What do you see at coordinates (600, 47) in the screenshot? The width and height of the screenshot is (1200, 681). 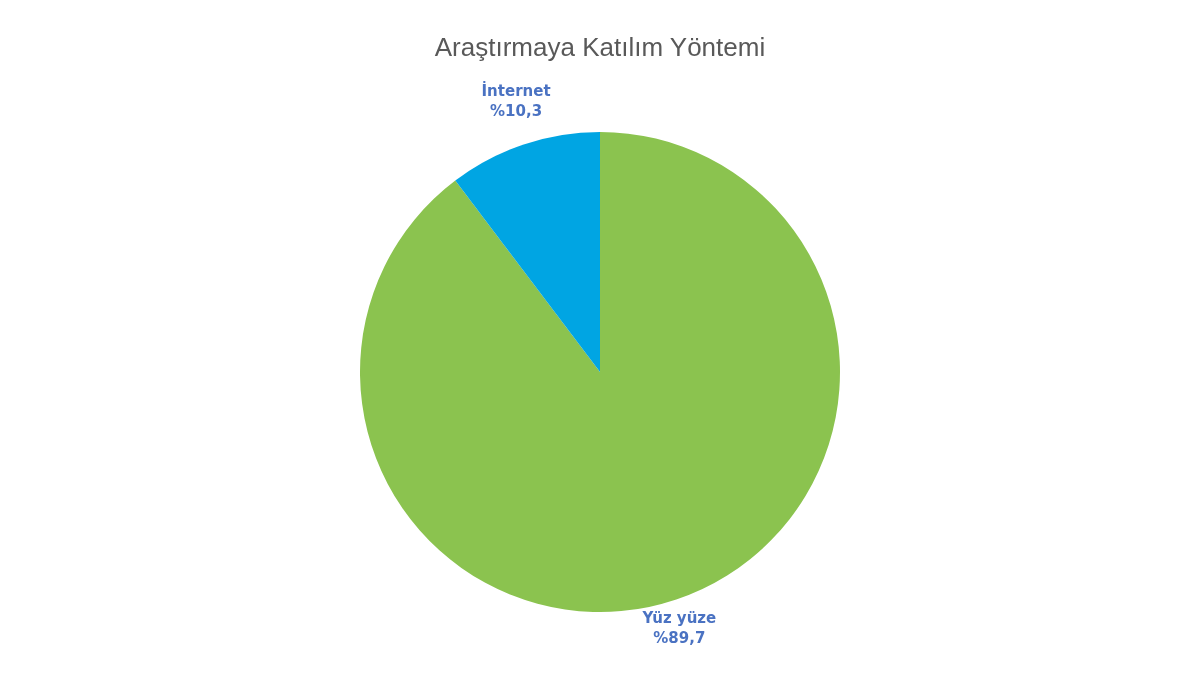 I see `chart-title: Araştırmaya Katılım Yöntemi` at bounding box center [600, 47].